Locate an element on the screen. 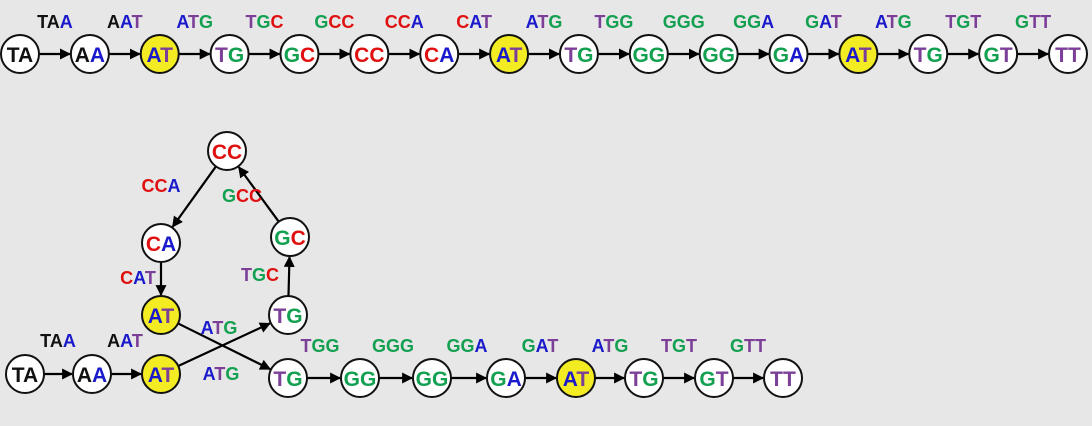  bottom-edge-label-gc-cc: GCC is located at coordinates (242, 196).